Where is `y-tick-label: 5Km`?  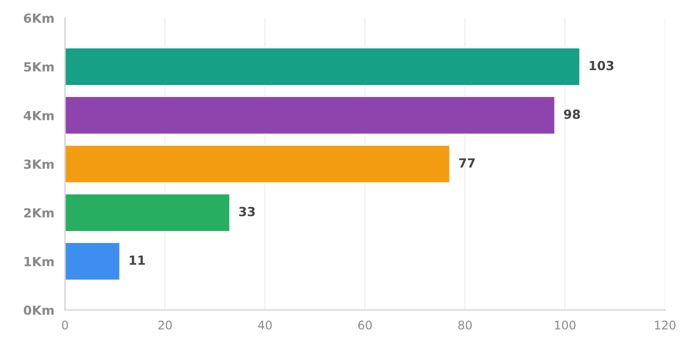
y-tick-label: 5Km is located at coordinates (39, 67).